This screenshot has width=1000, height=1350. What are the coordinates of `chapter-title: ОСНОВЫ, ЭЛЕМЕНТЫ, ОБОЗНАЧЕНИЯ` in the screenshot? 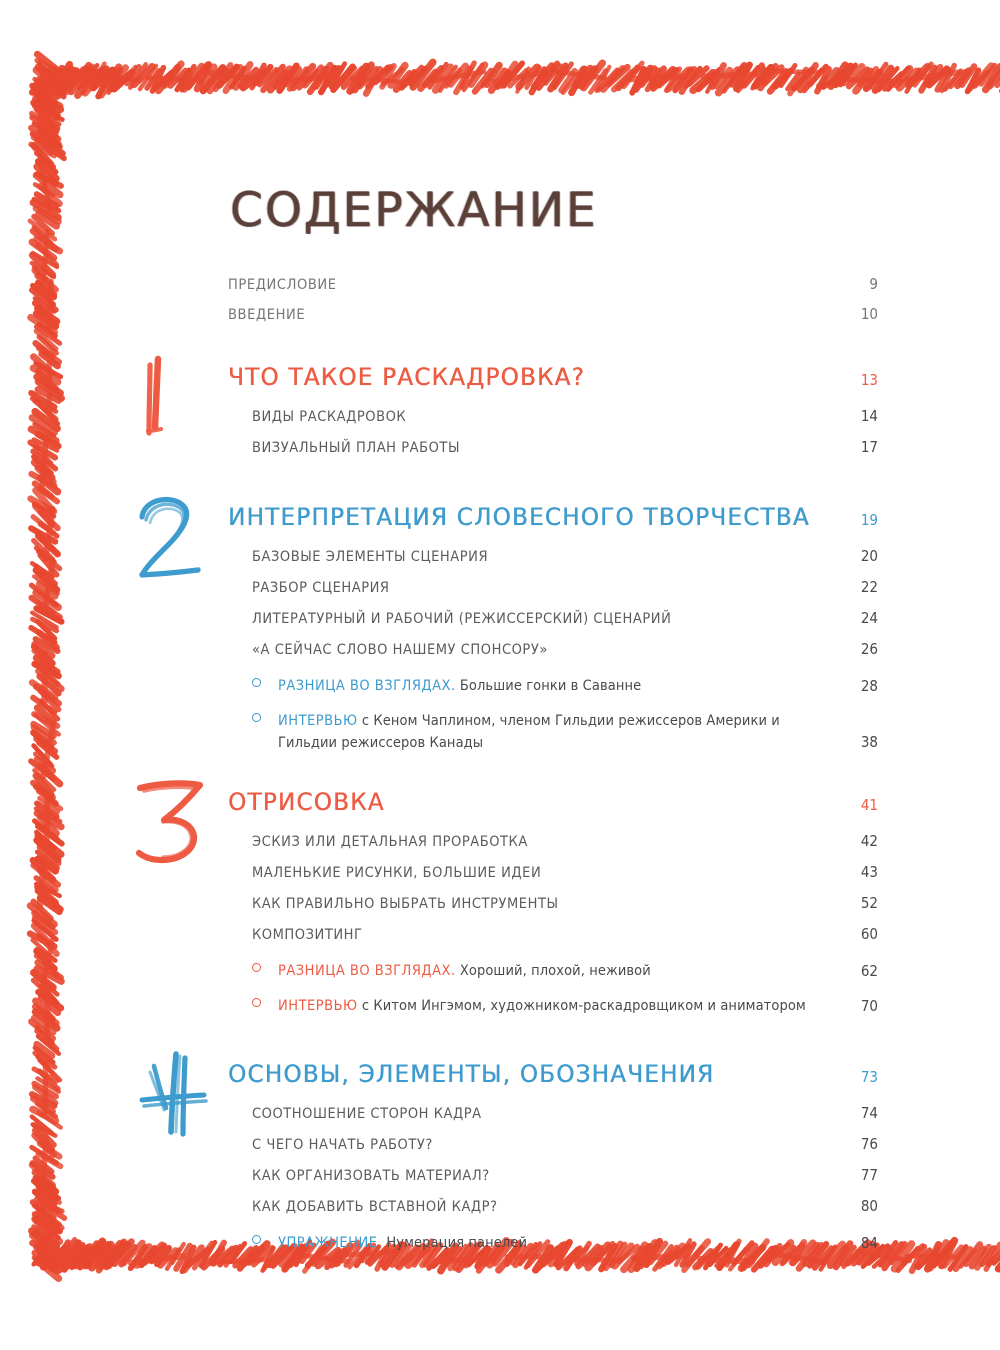 It's located at (471, 1074).